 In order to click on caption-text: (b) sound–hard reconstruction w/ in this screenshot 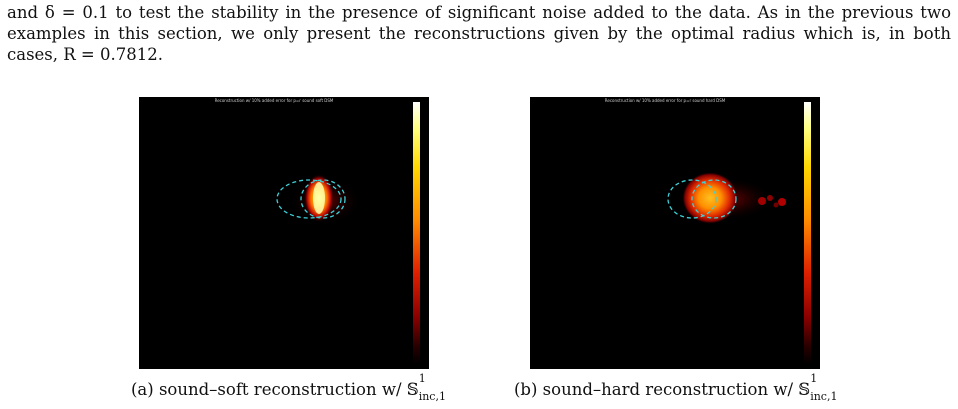, I will do `click(654, 389)`.